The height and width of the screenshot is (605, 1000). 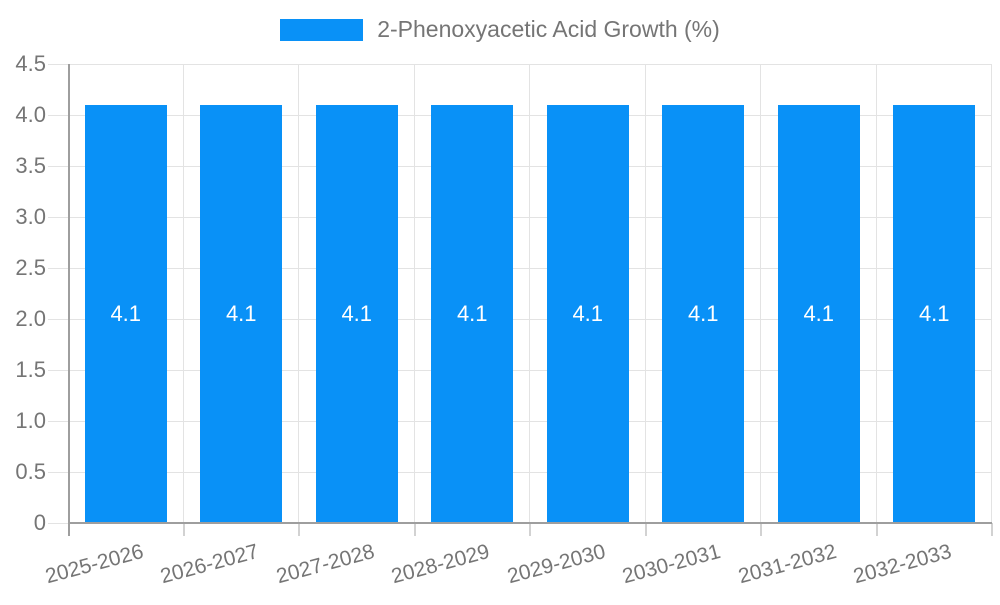 I want to click on y-tick-label: 0.5, so click(x=30, y=471).